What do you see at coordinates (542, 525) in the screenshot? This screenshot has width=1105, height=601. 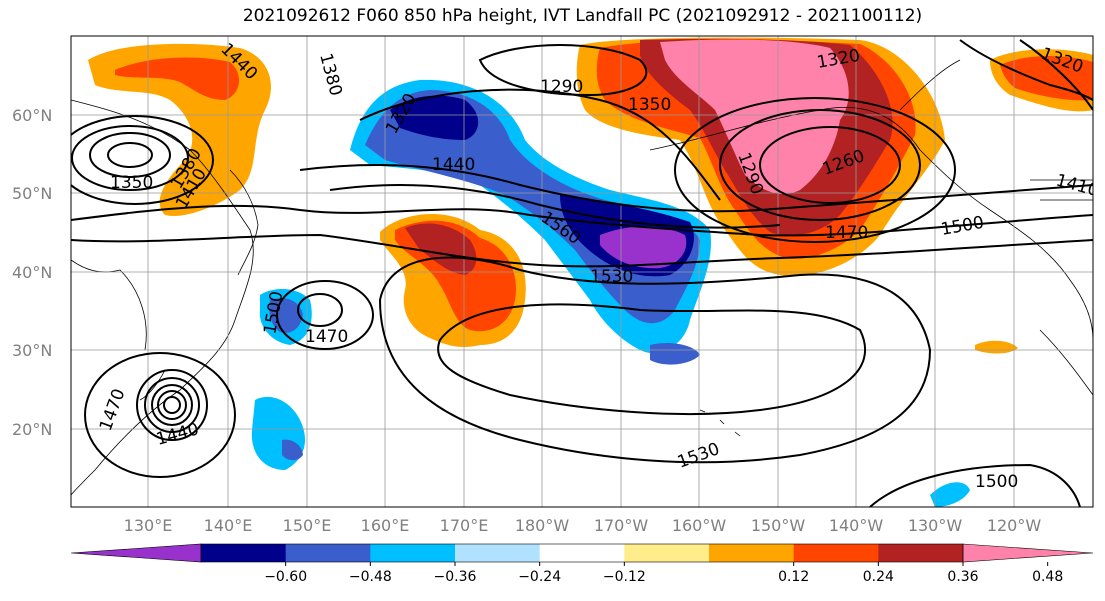 I see `lon-label: 180°W` at bounding box center [542, 525].